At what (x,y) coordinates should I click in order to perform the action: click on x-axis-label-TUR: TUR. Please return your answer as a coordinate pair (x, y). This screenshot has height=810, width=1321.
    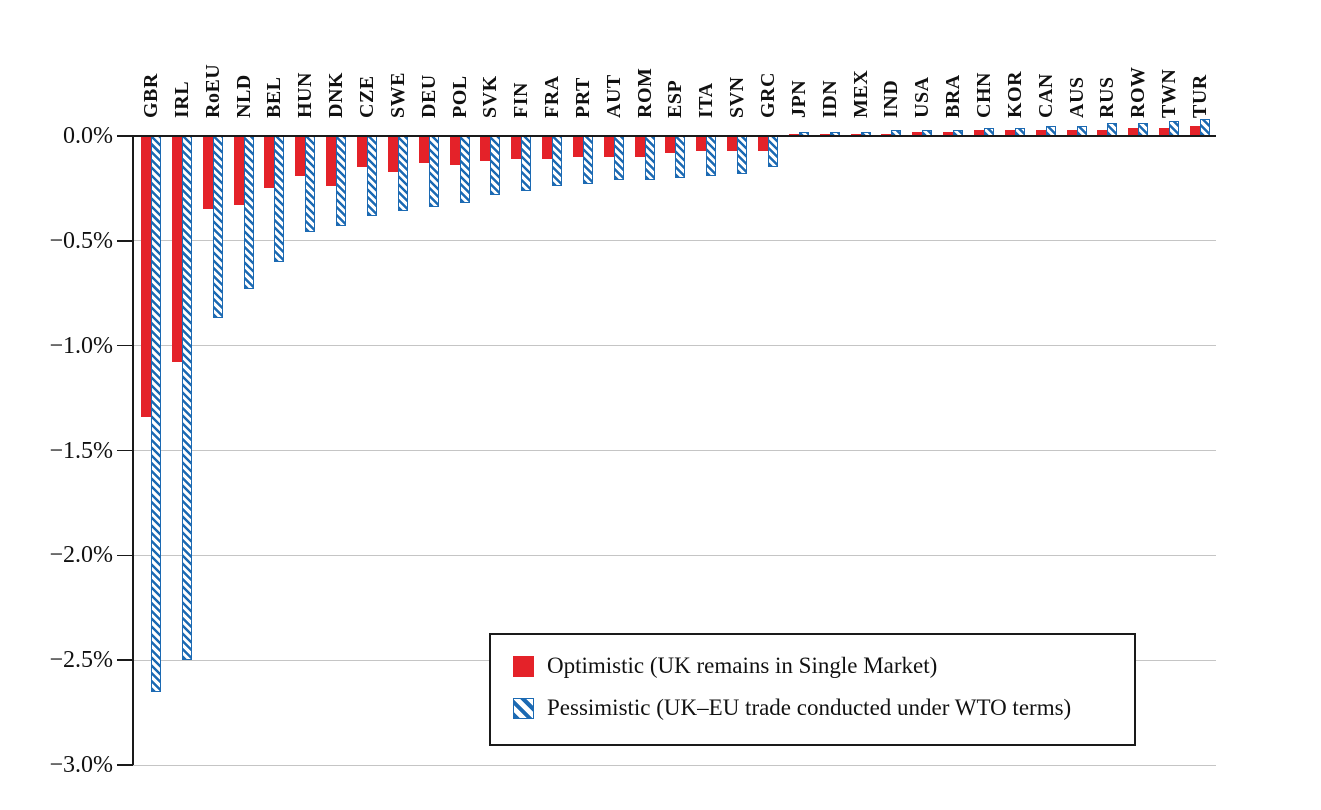
    Looking at the image, I should click on (1199, 96).